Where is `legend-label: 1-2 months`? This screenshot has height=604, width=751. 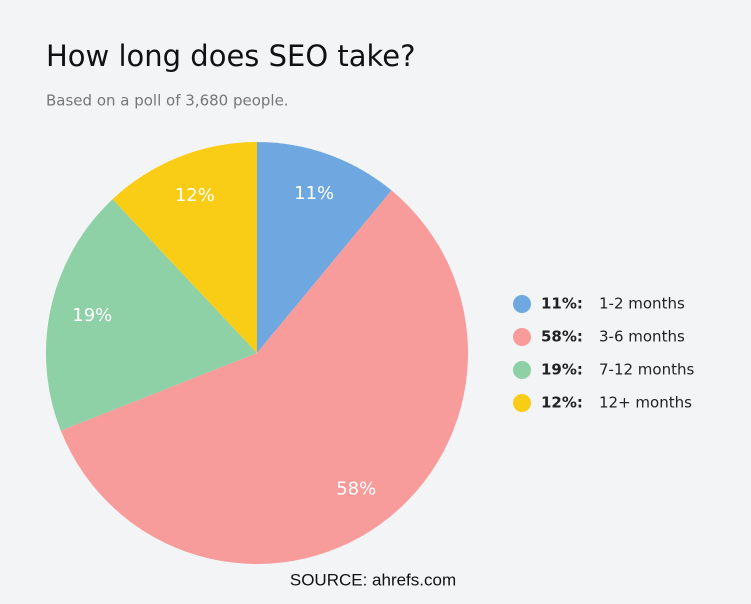 legend-label: 1-2 months is located at coordinates (642, 304).